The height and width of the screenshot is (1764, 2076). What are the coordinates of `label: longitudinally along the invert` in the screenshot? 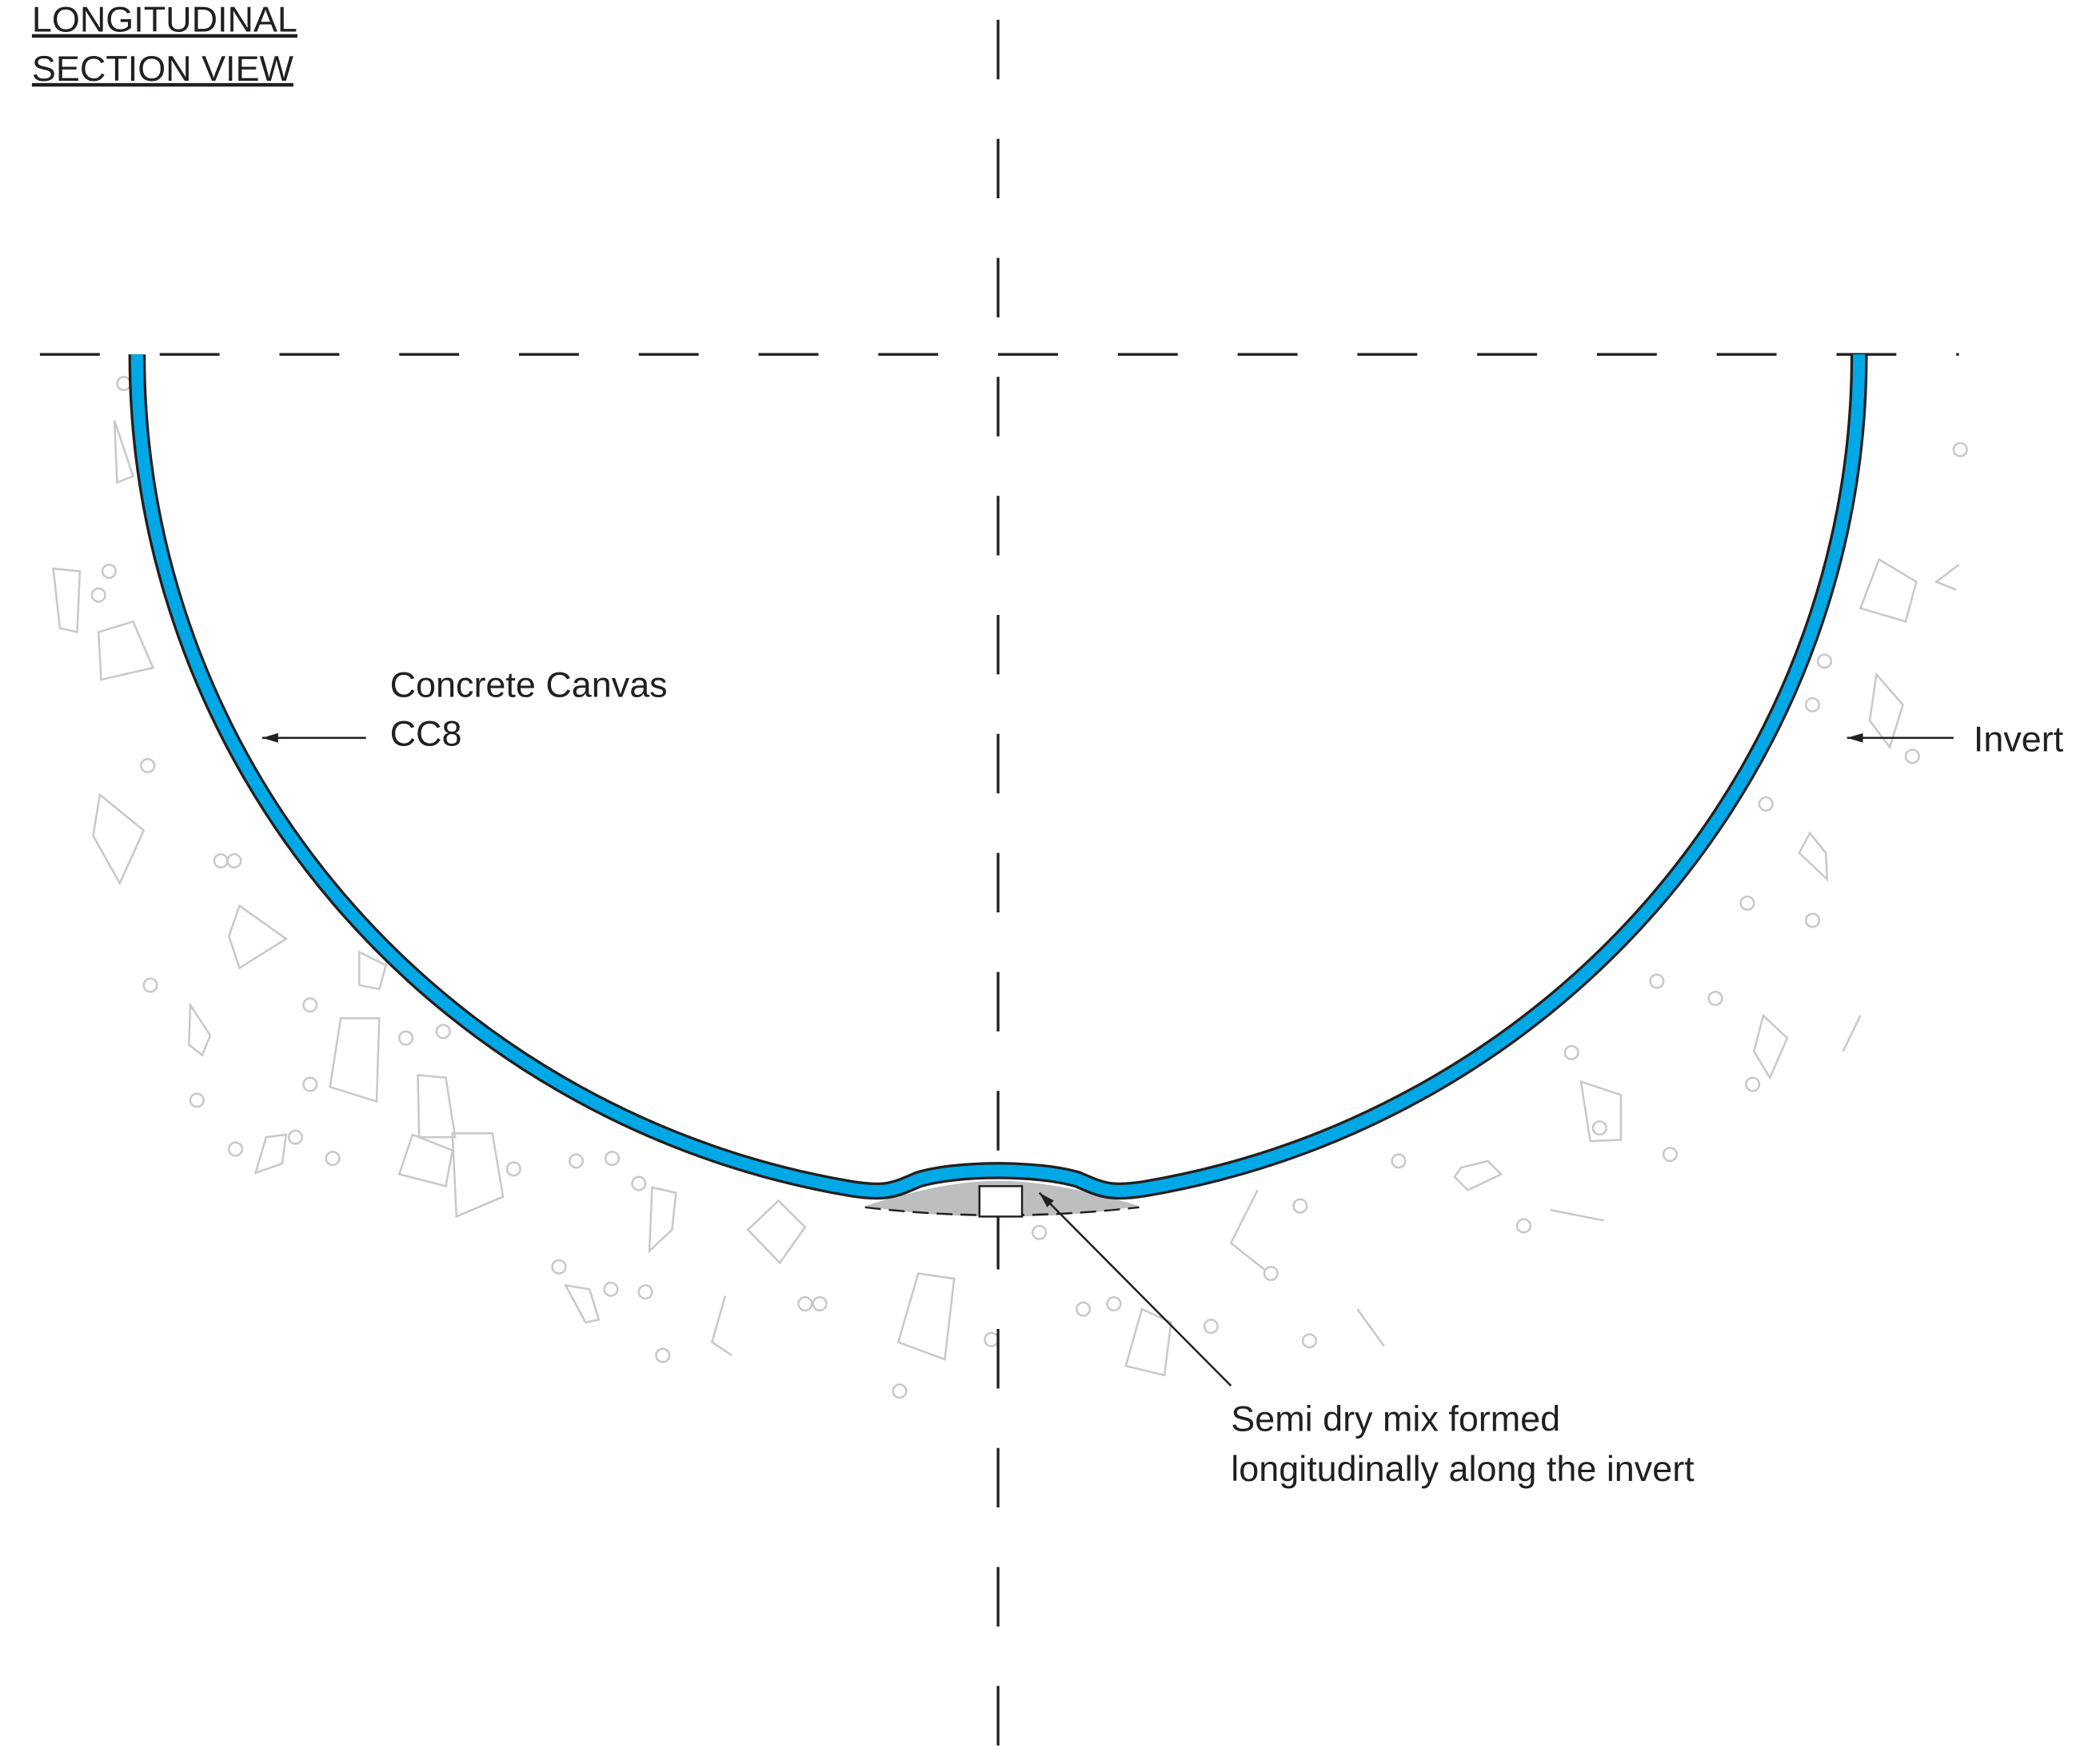 It's located at (1463, 1469).